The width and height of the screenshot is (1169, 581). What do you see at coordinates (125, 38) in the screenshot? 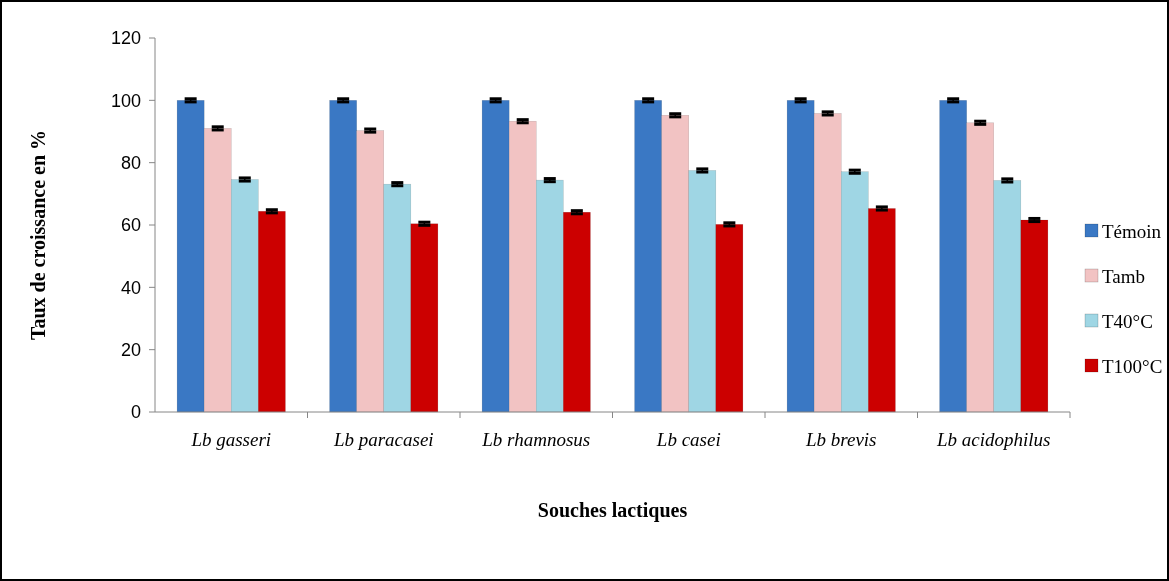
I see `y-tick-label: 120` at bounding box center [125, 38].